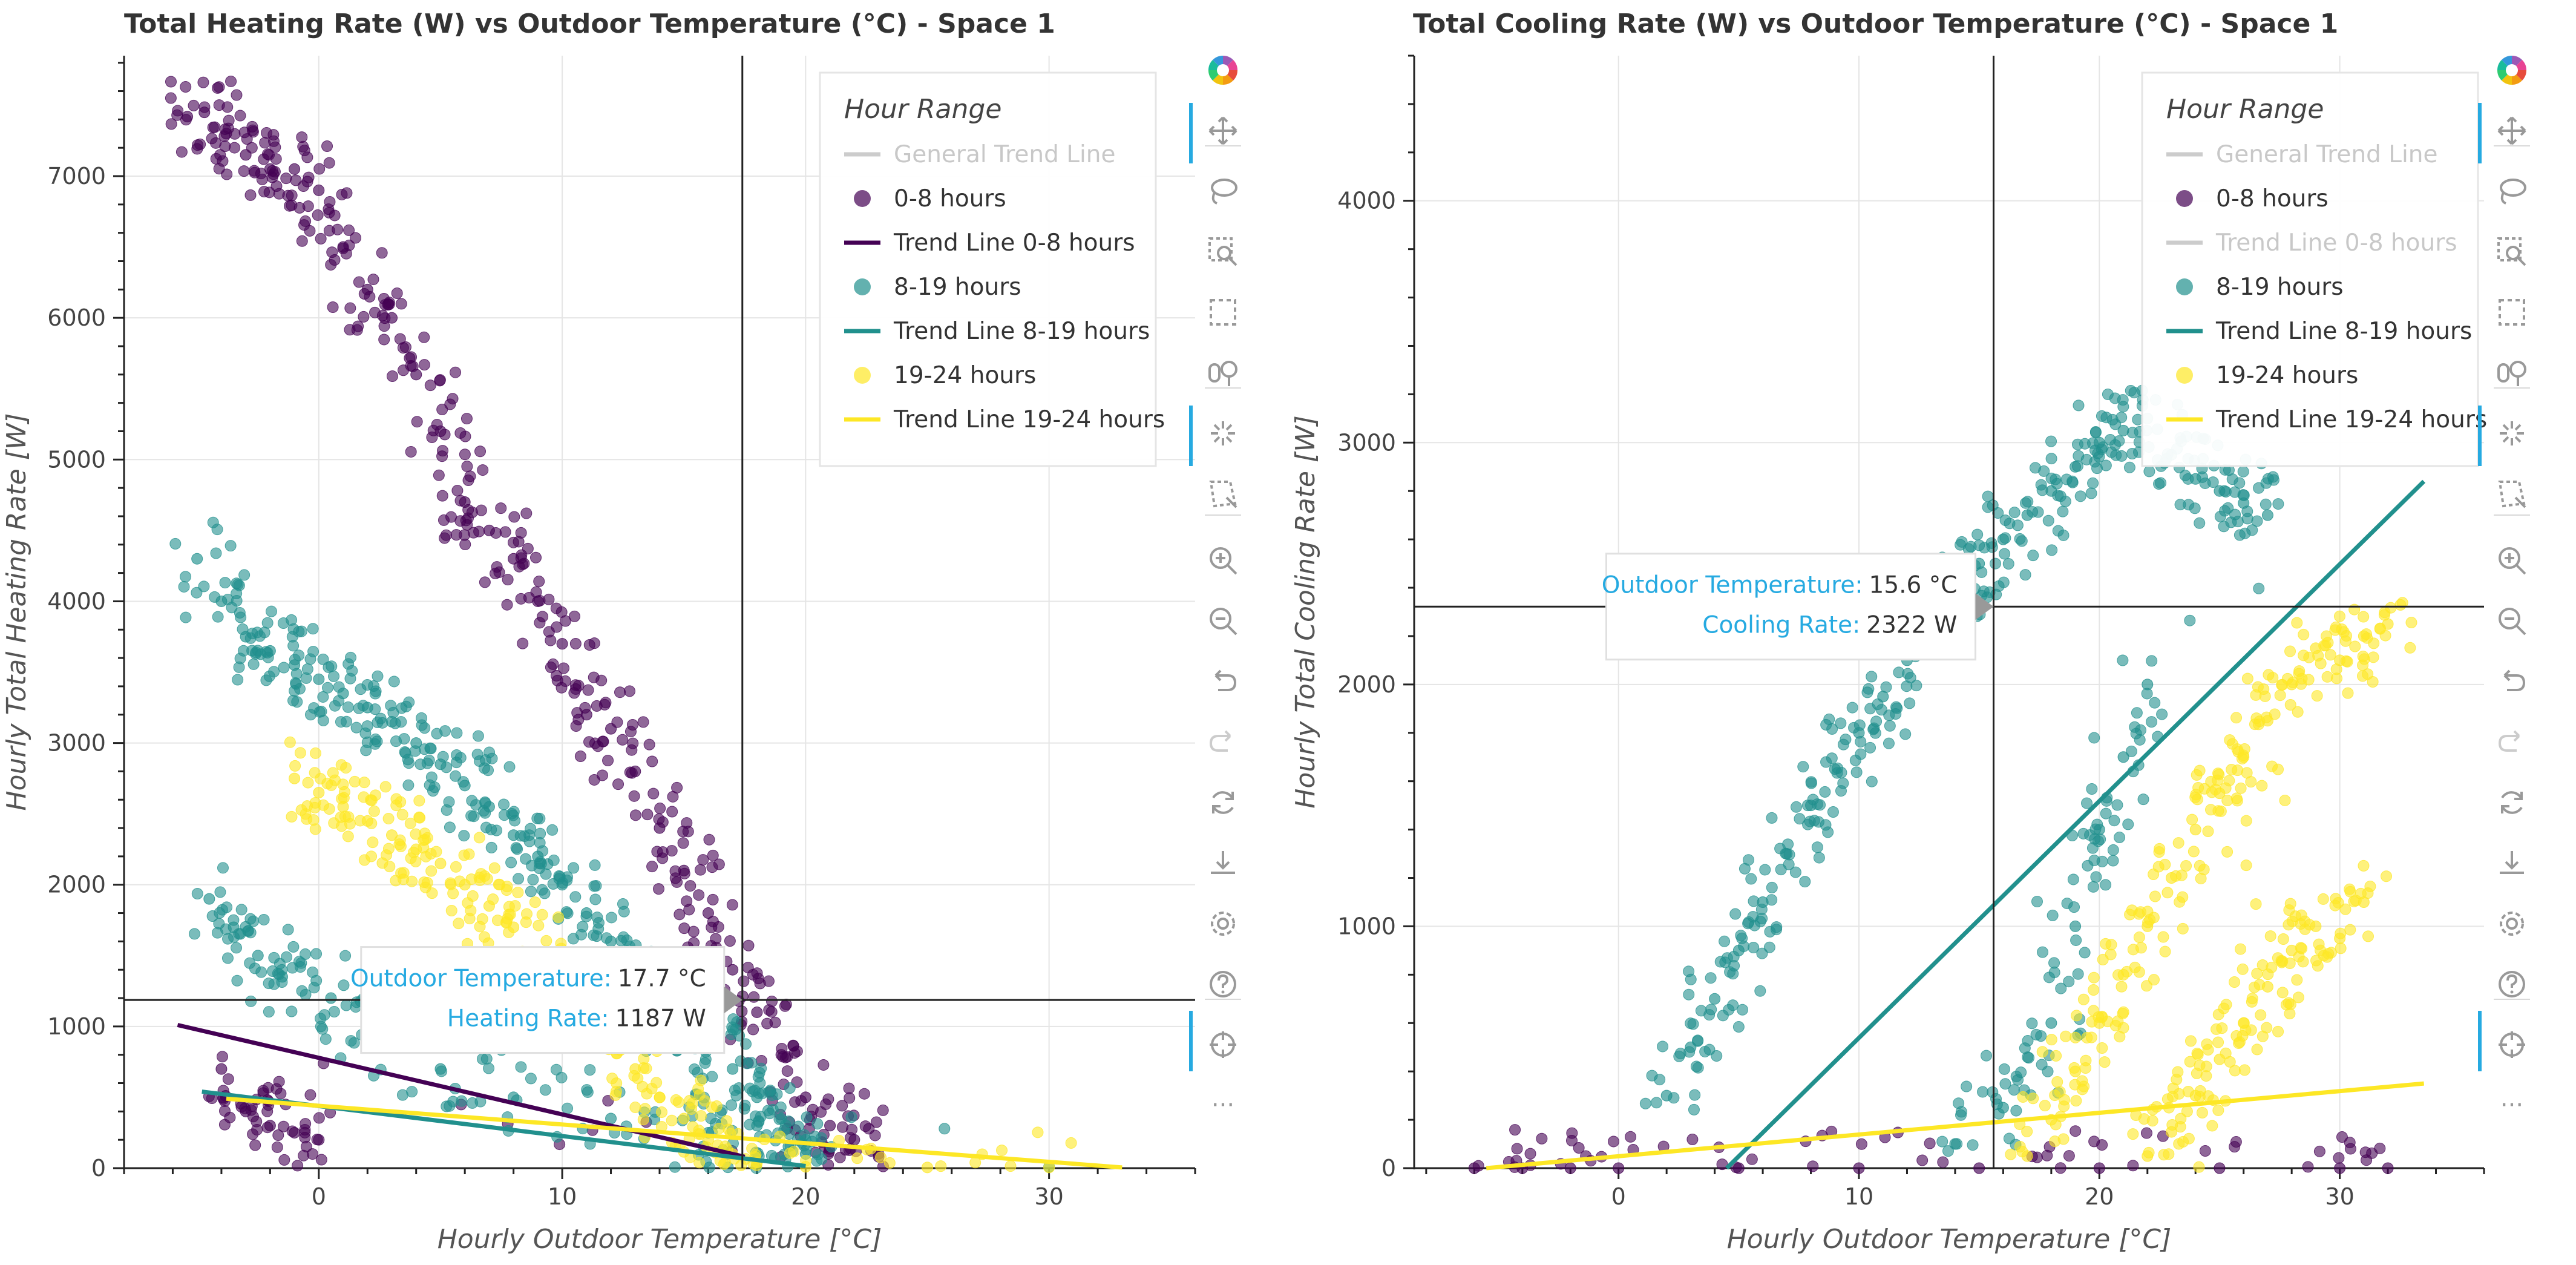  Describe the element at coordinates (1223, 923) in the screenshot. I see `settings-icon` at that location.